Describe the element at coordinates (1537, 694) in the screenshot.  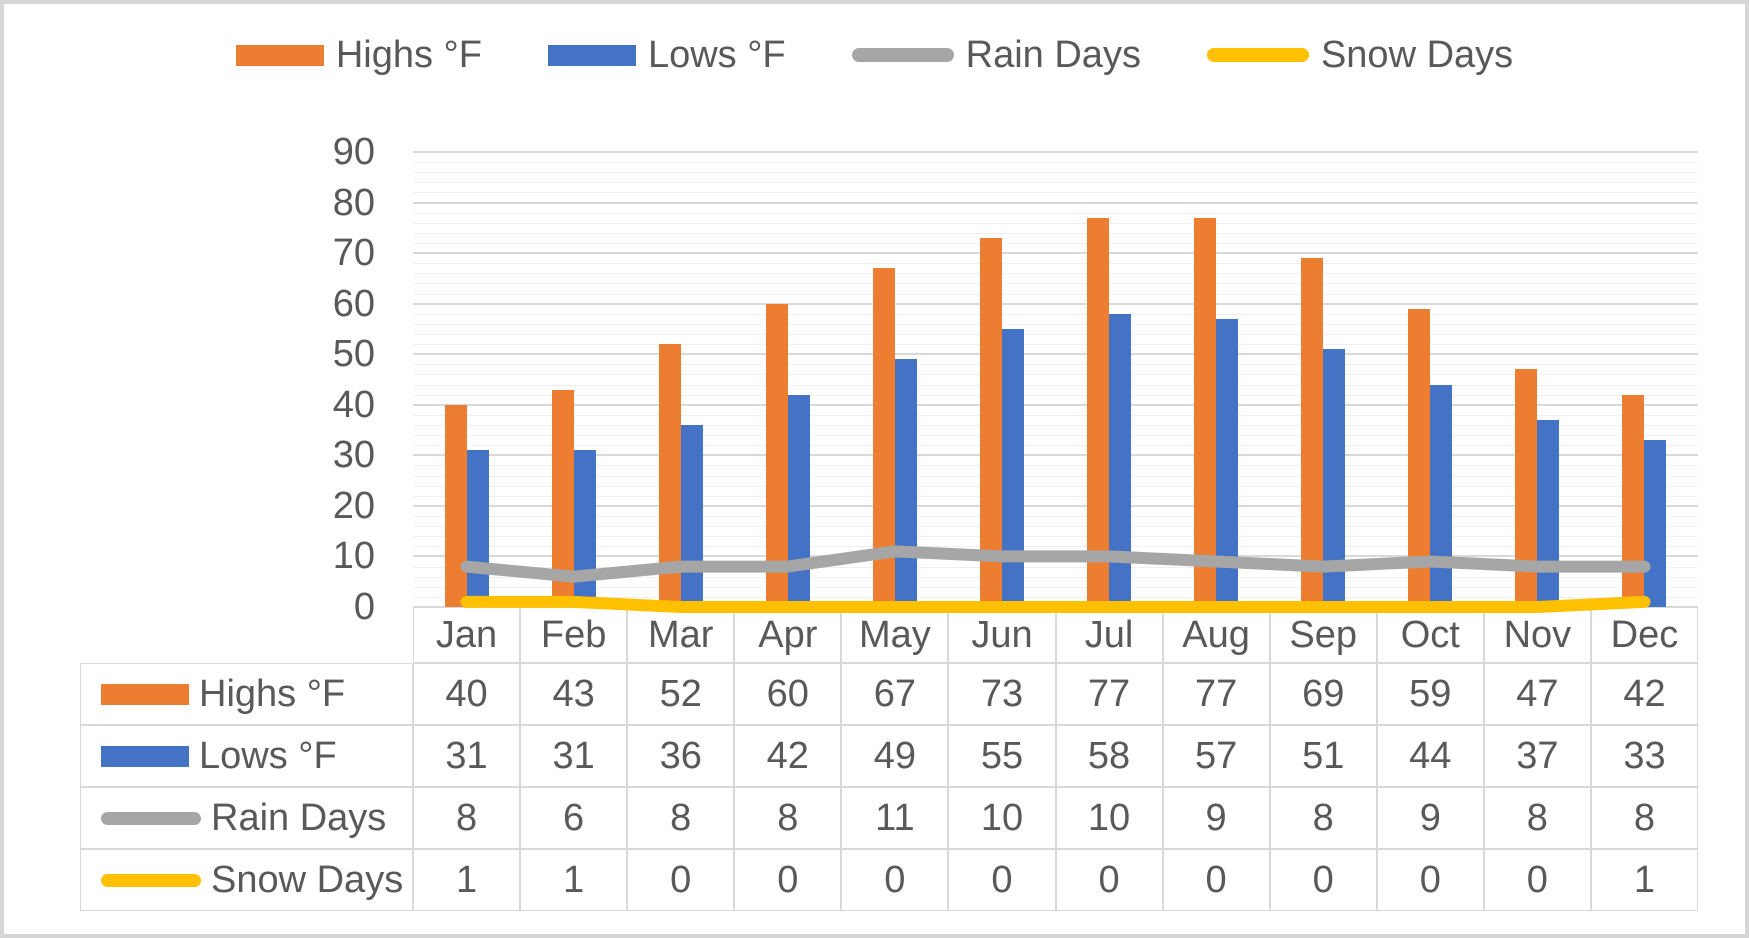
I see `value-cell-highs-nov: 47` at that location.